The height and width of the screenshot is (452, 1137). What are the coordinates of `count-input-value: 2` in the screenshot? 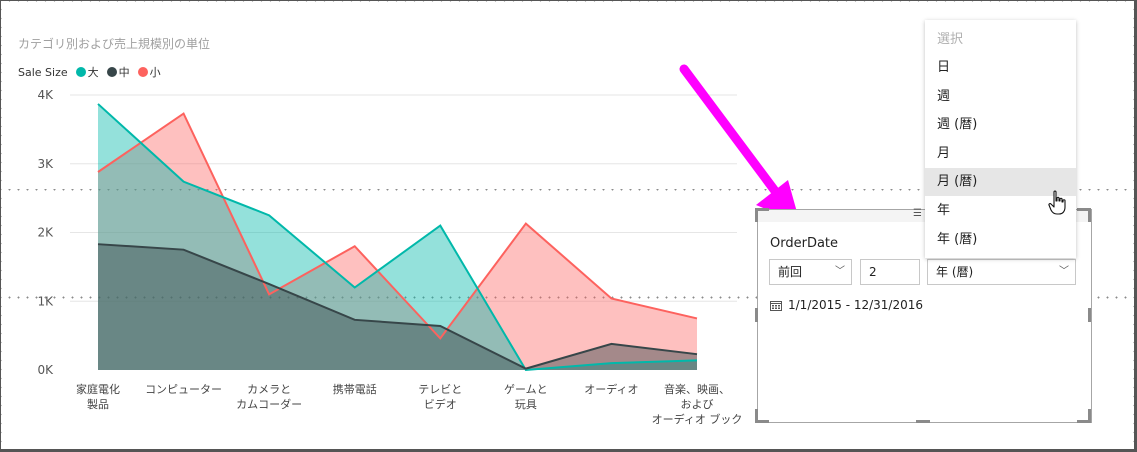 It's located at (873, 272).